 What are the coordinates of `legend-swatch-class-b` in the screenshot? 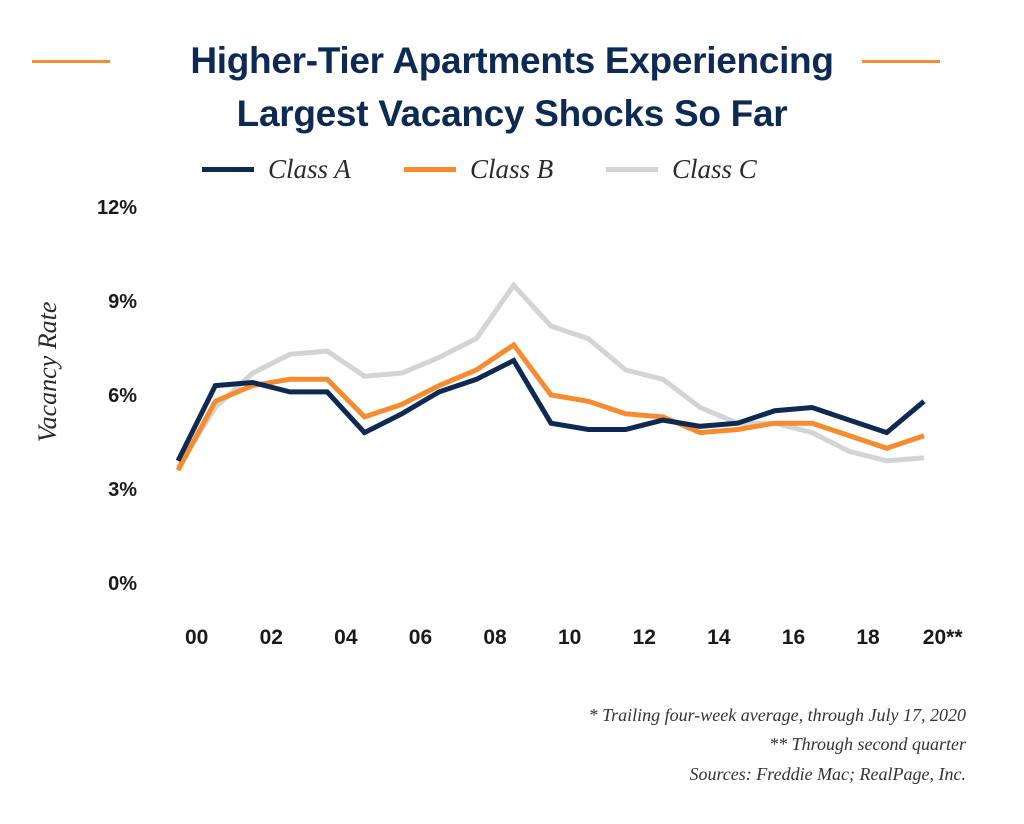 It's located at (430, 169).